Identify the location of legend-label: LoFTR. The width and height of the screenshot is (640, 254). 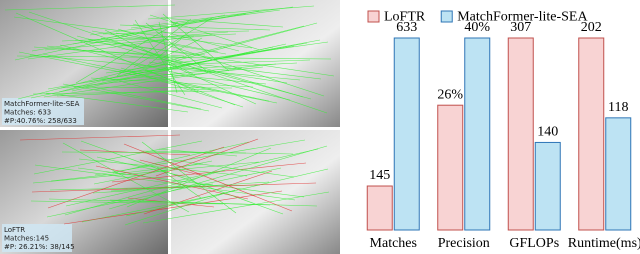
(405, 17).